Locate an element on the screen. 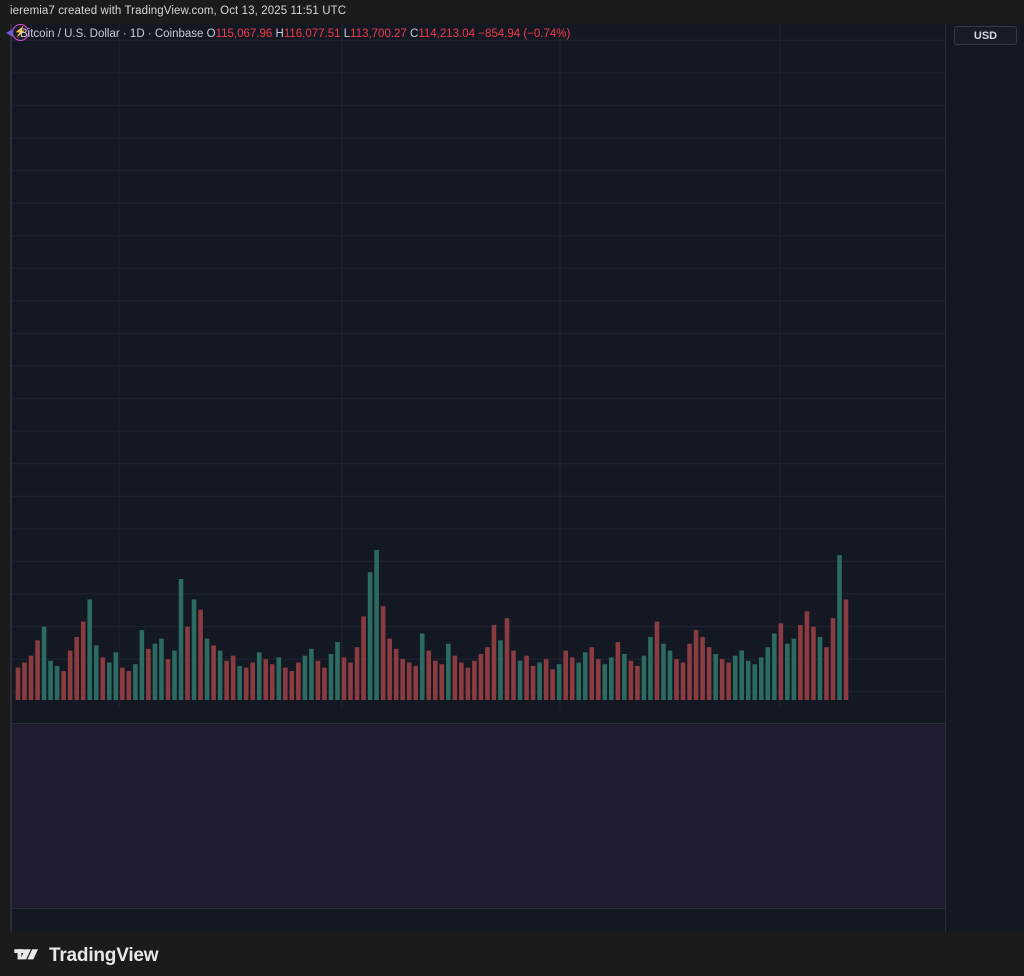 This screenshot has width=1024, height=976. legend-low-label: L is located at coordinates (347, 34).